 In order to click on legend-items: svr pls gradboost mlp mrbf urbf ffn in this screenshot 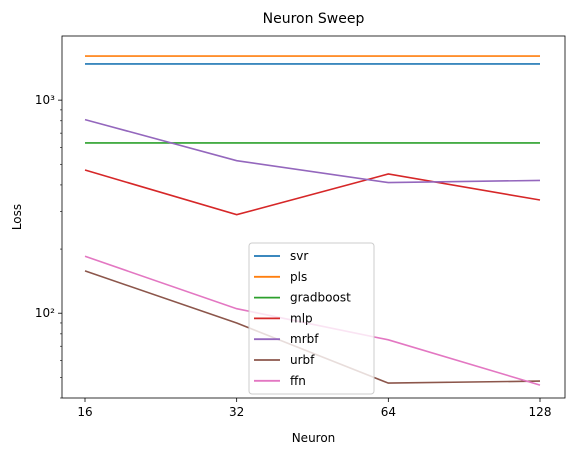, I will do `click(302, 318)`.